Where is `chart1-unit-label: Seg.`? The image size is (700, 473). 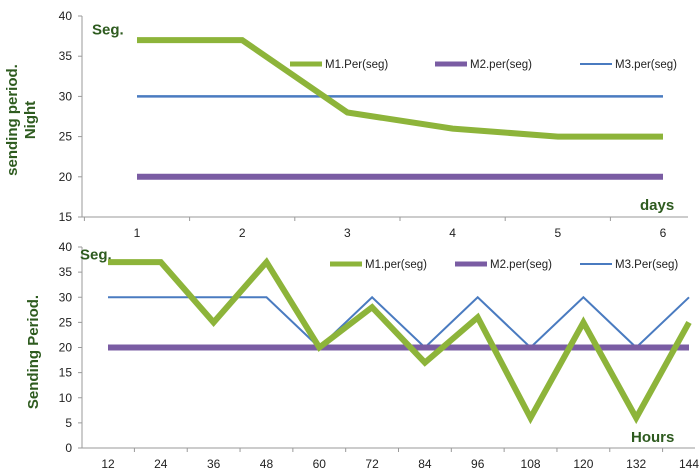 chart1-unit-label: Seg. is located at coordinates (108, 29).